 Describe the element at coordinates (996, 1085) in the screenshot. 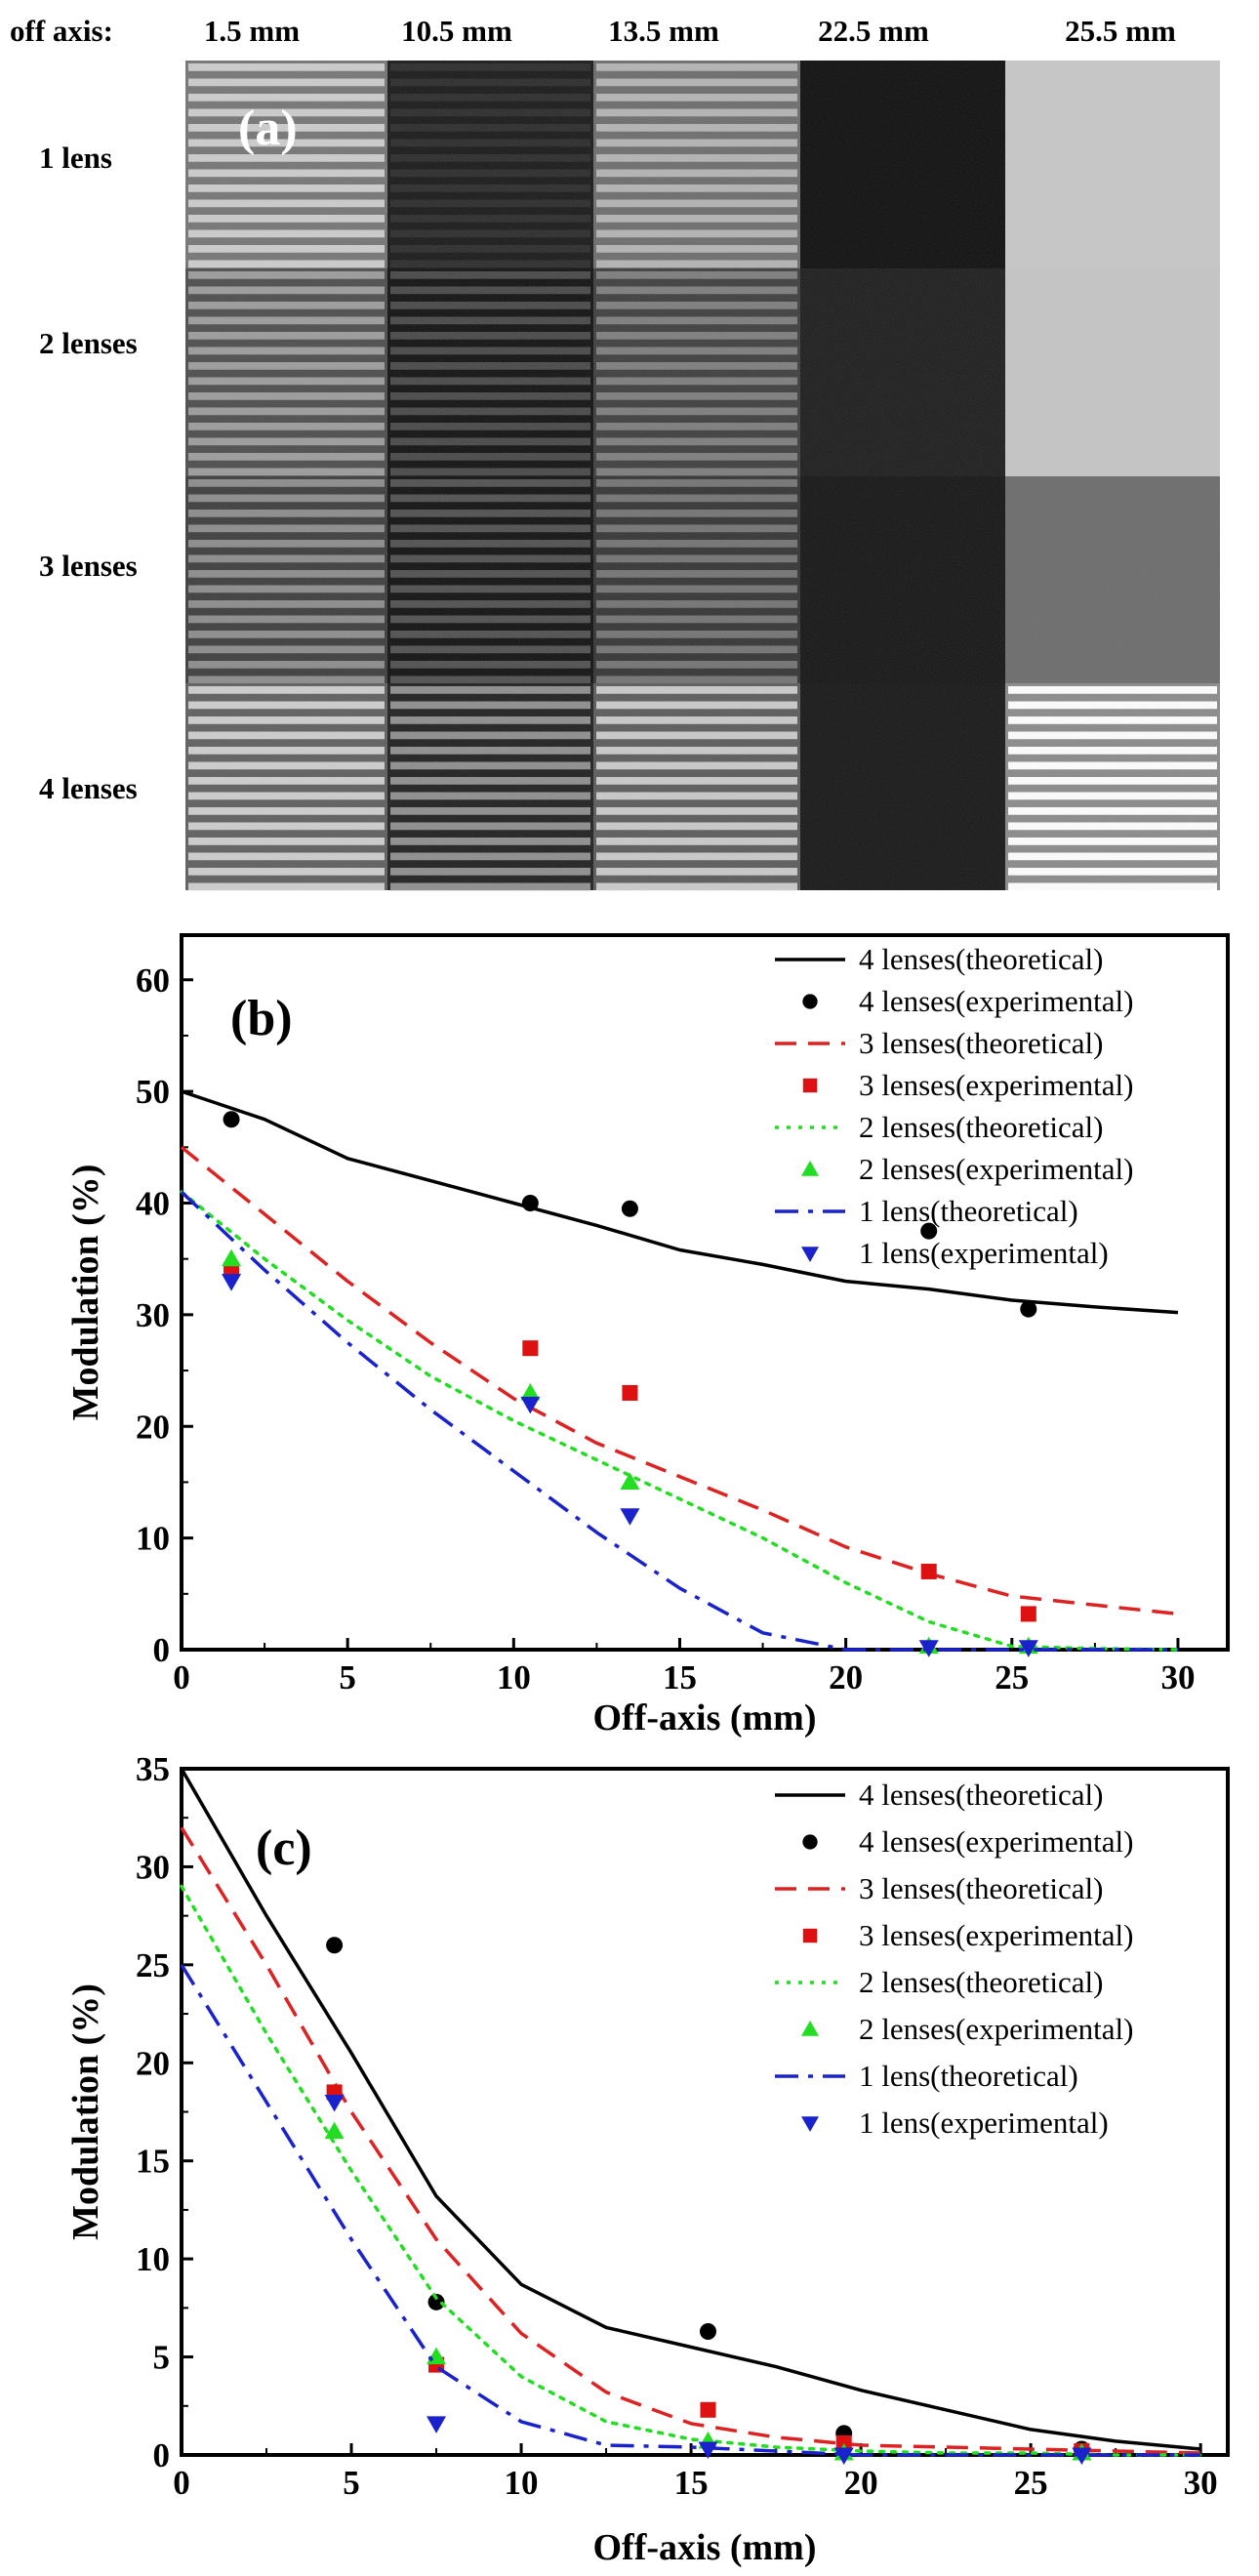

I see `legend-label: 3 lenses(experimental)` at that location.